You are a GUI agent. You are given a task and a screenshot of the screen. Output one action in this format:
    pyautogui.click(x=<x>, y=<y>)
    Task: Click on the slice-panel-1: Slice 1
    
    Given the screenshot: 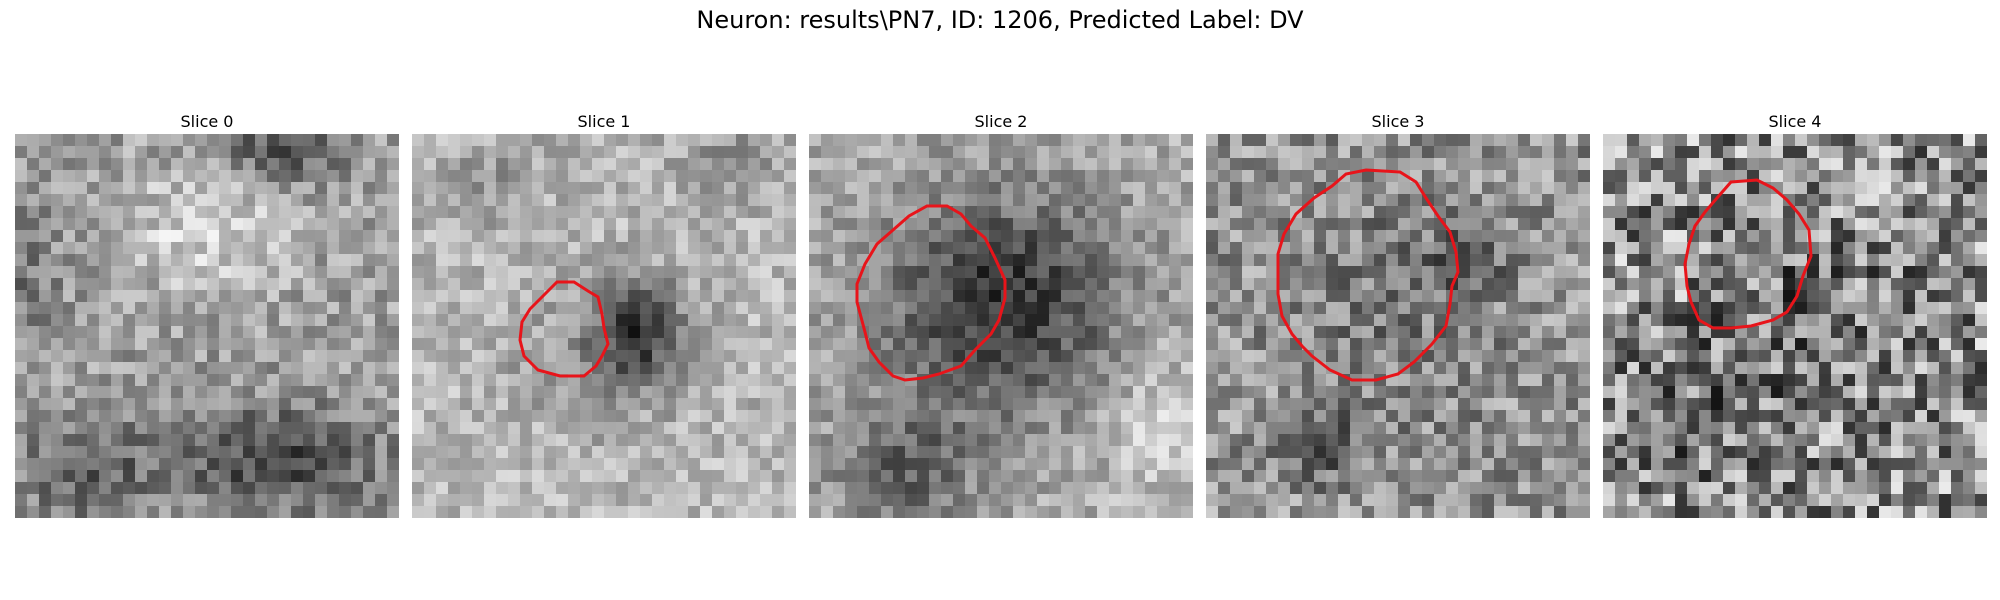 What is the action you would take?
    pyautogui.click(x=604, y=314)
    